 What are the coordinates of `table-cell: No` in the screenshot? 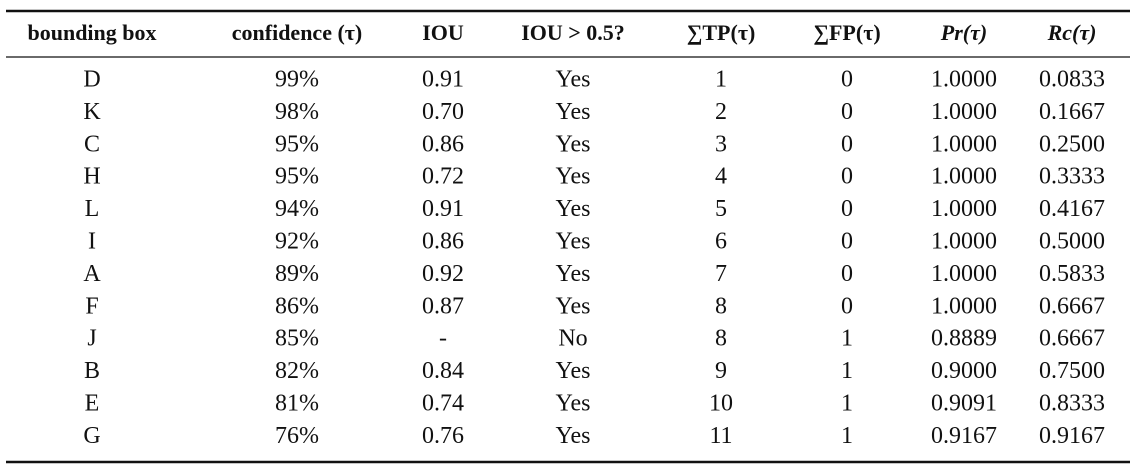 It's located at (572, 339).